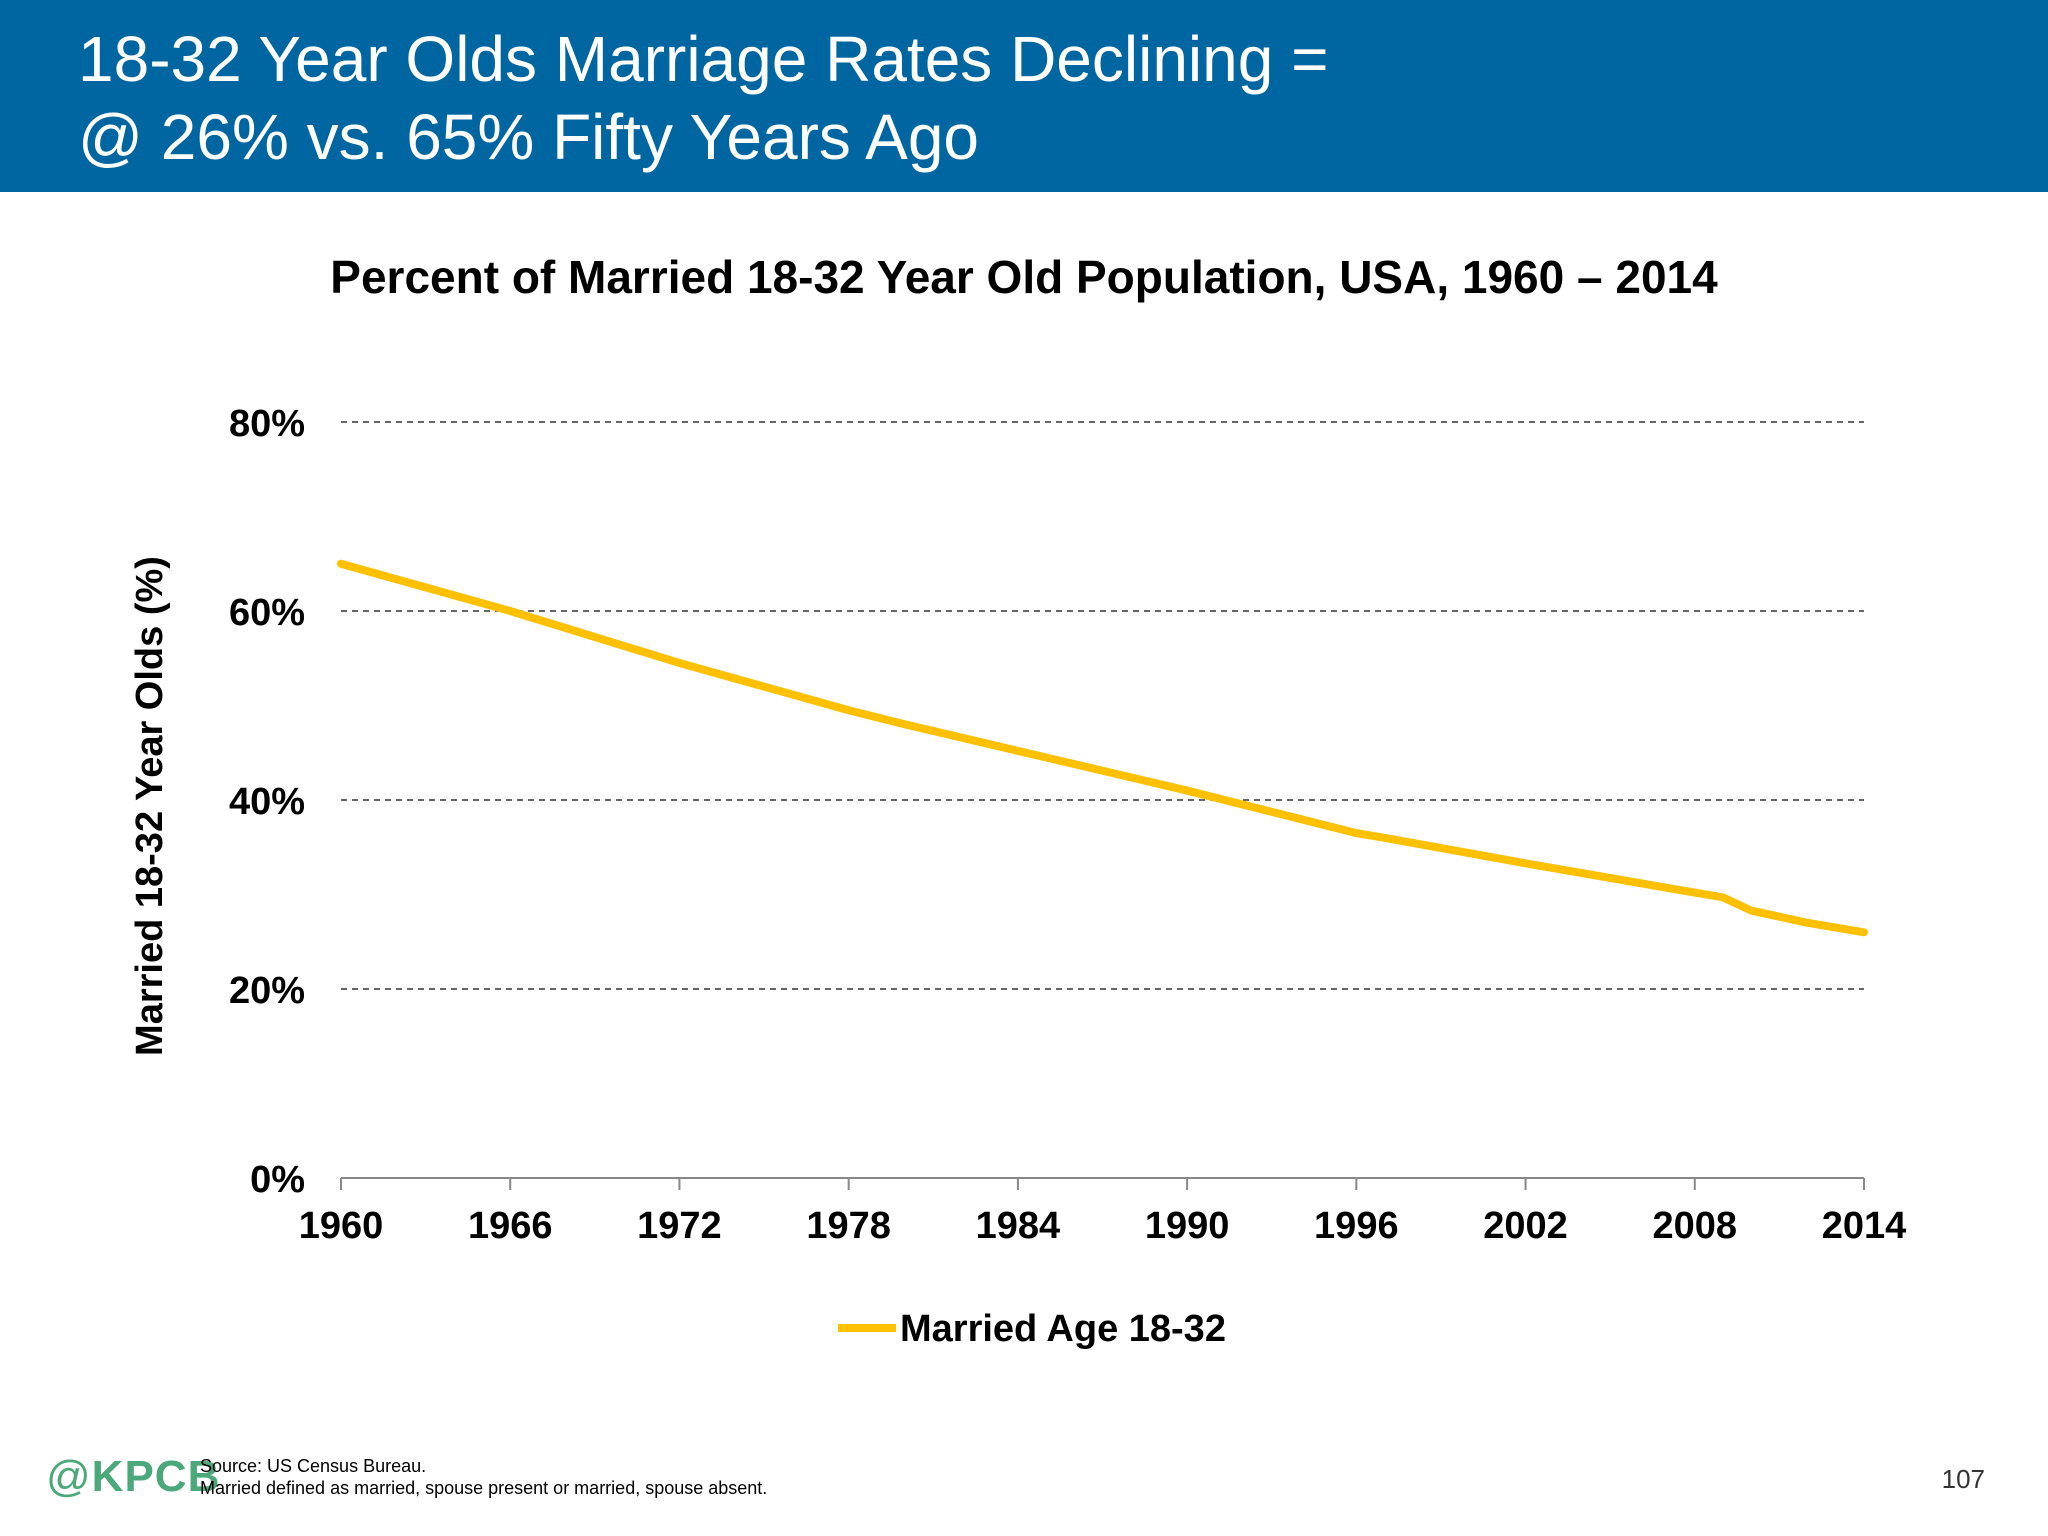 Image resolution: width=2048 pixels, height=1536 pixels. Describe the element at coordinates (1356, 1226) in the screenshot. I see `x-tick-label: 1996` at that location.